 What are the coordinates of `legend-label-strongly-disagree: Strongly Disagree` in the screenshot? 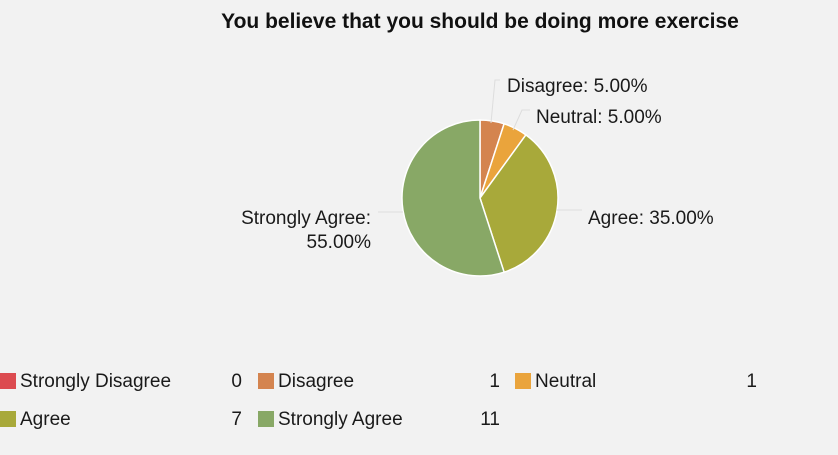 It's located at (96, 381).